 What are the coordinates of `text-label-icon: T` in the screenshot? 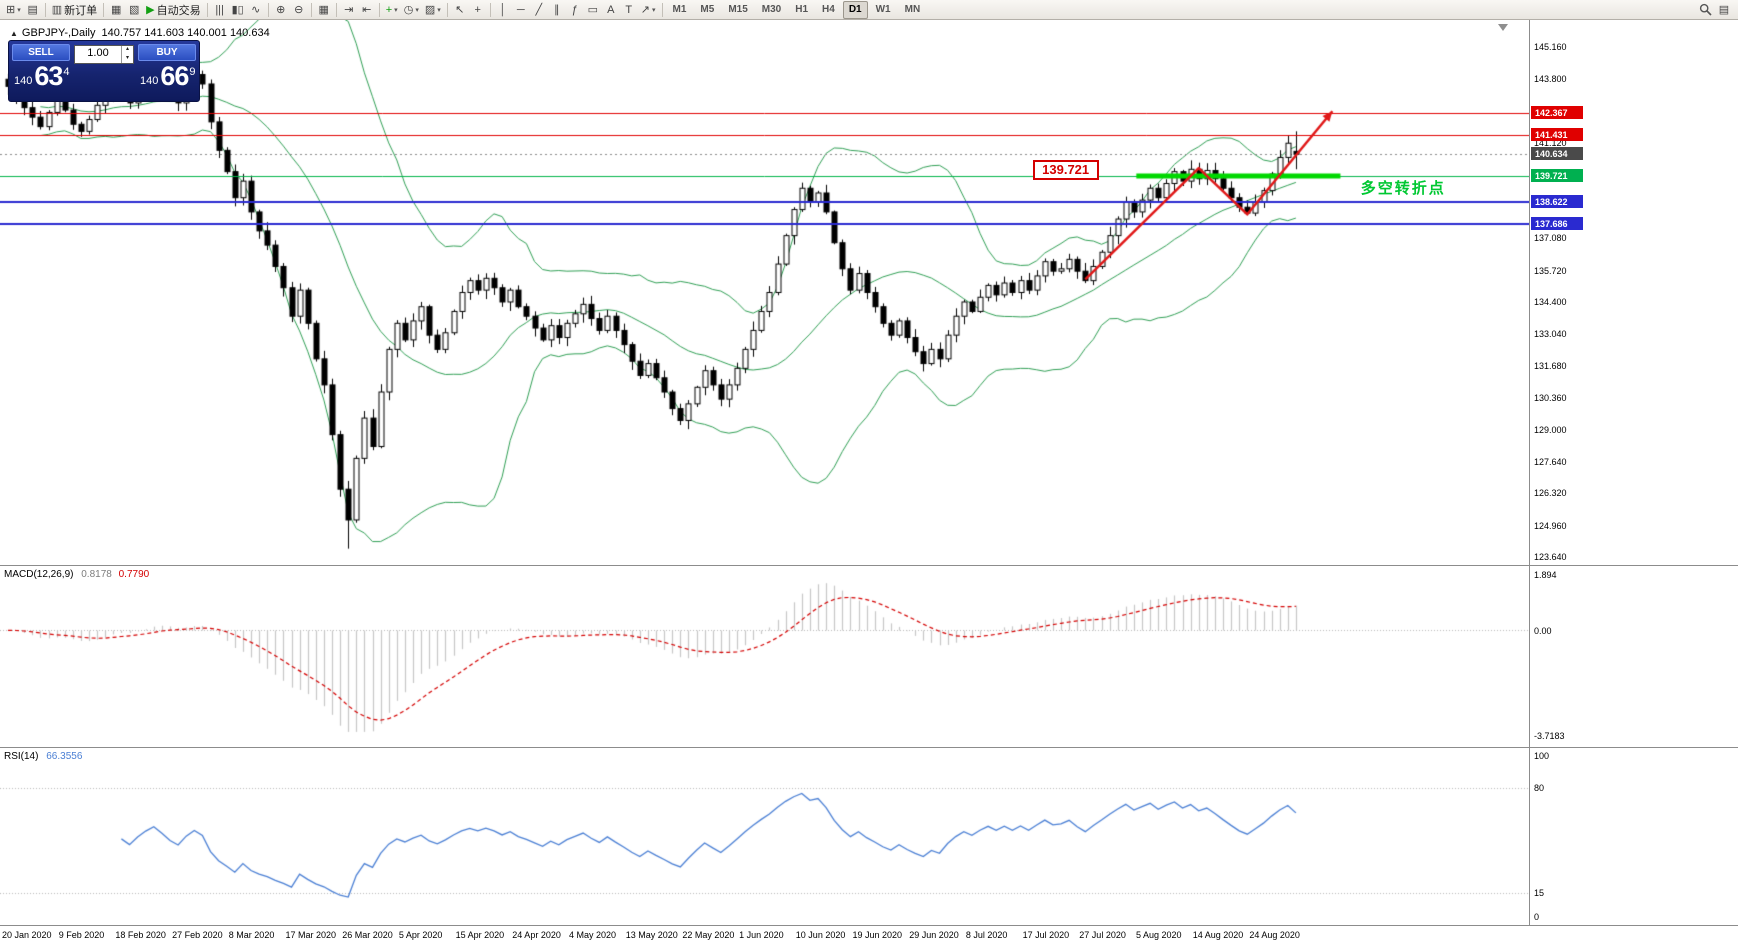 It's located at (629, 9).